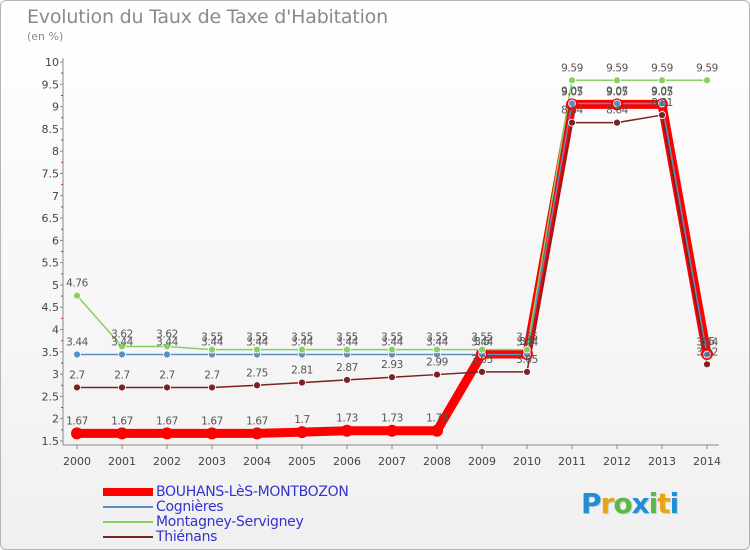 The height and width of the screenshot is (550, 750). I want to click on data-label: 3.5, so click(527, 342).